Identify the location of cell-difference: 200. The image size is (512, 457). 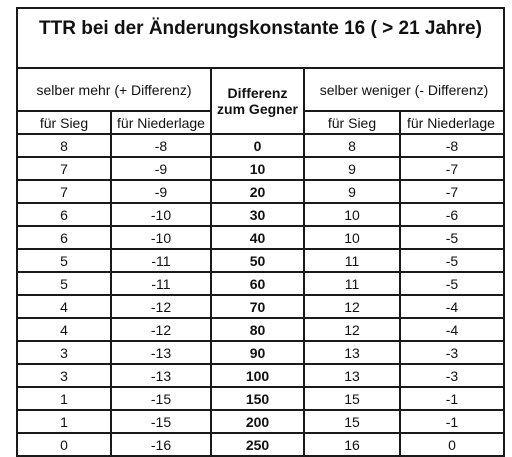
(257, 421).